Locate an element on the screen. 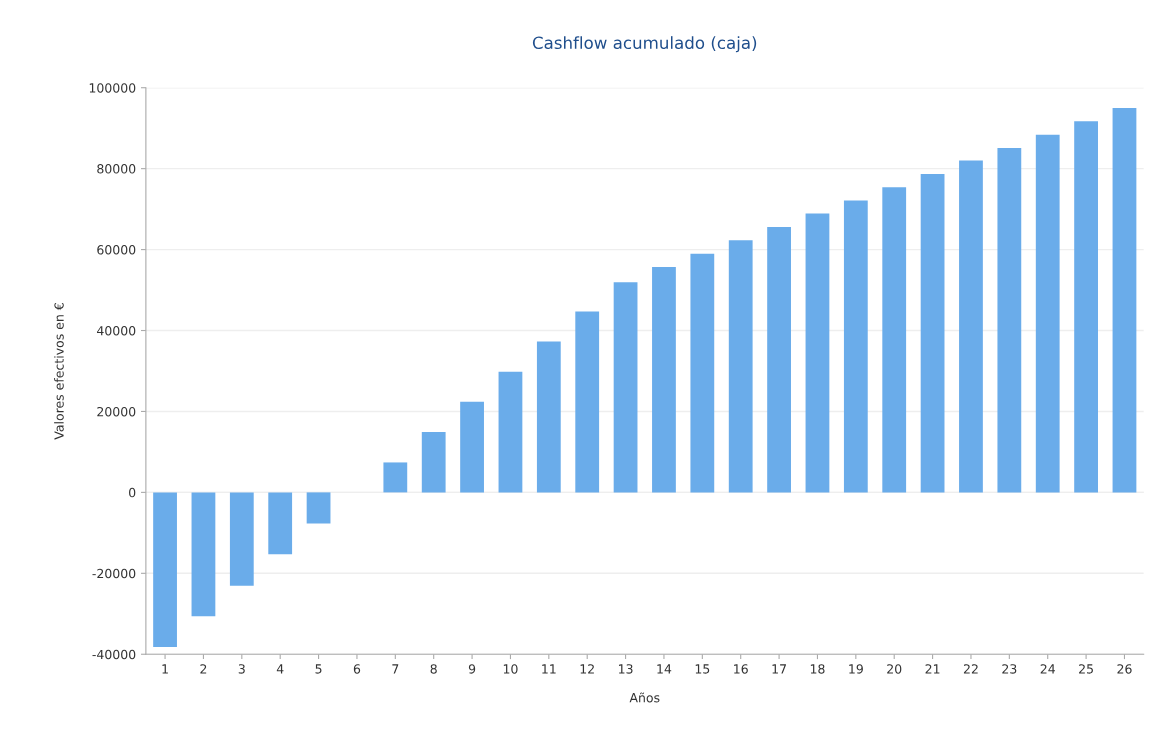  x-tick-label: 11 is located at coordinates (549, 669).